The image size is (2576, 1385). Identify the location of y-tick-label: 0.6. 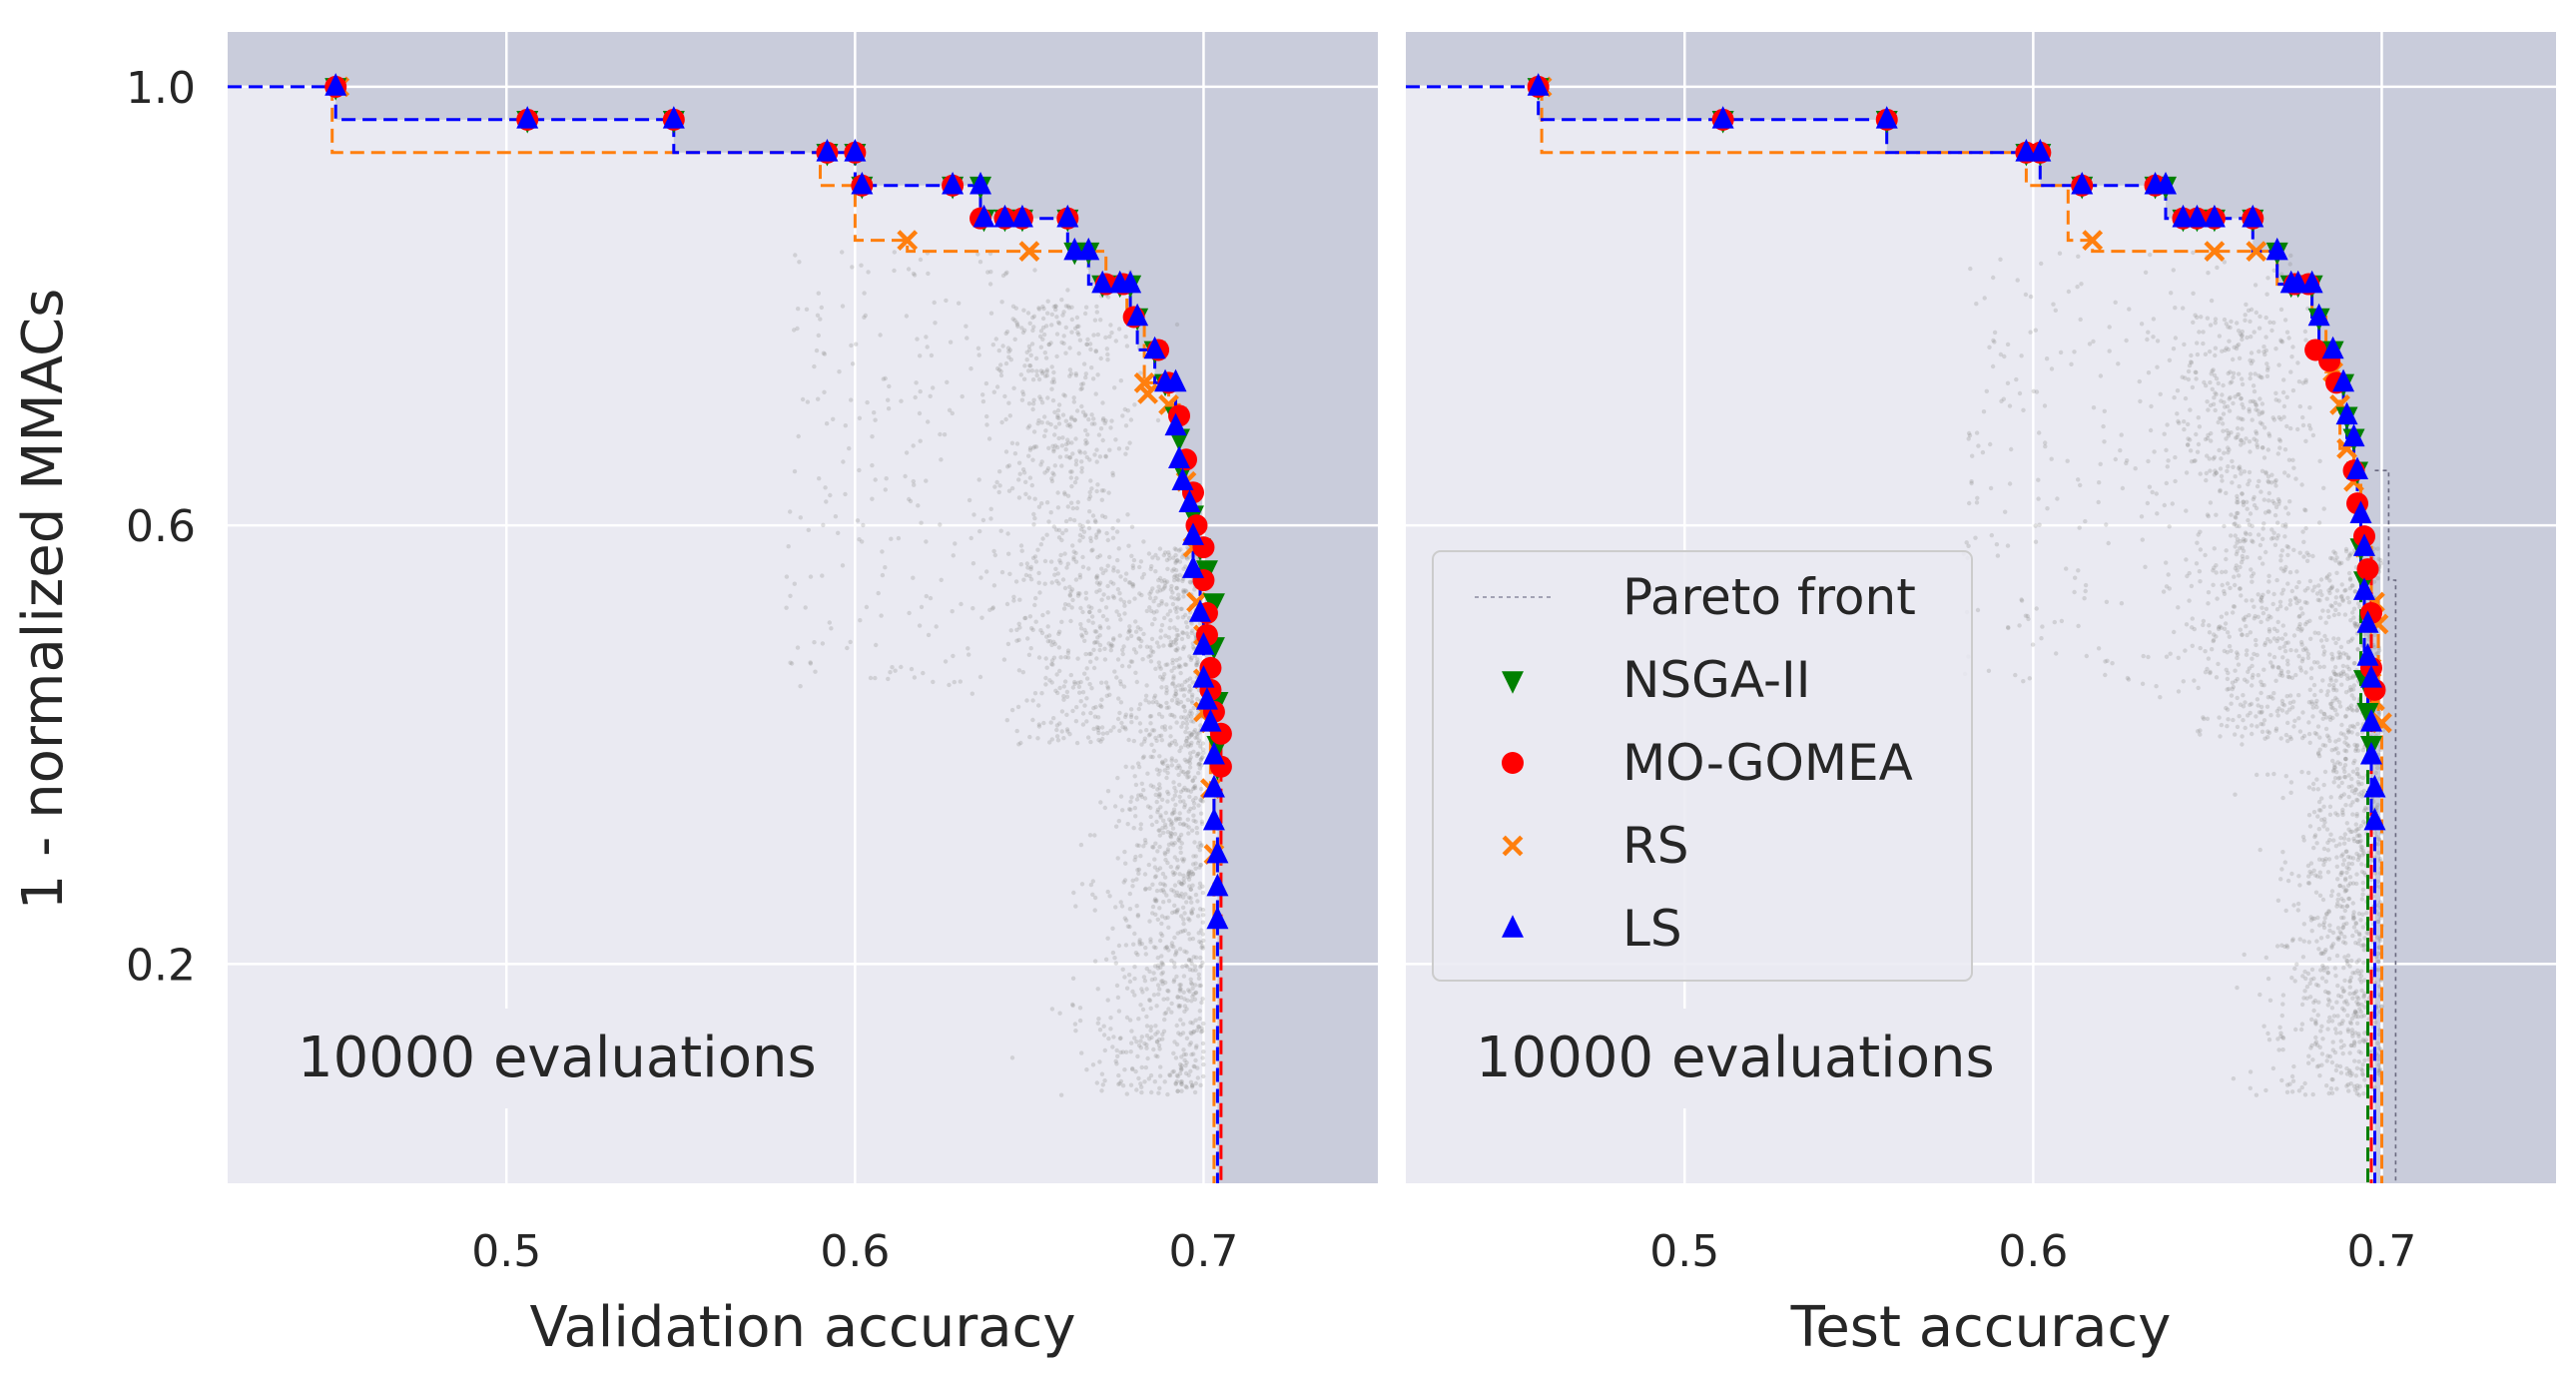
(161, 526).